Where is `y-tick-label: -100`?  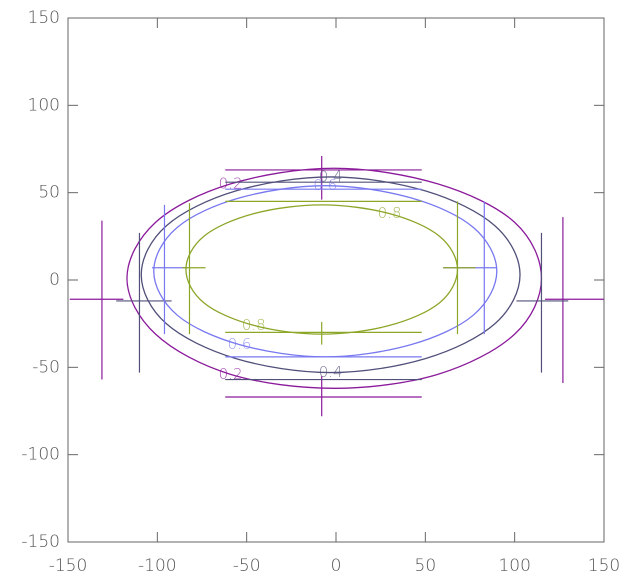
y-tick-label: -100 is located at coordinates (40, 455).